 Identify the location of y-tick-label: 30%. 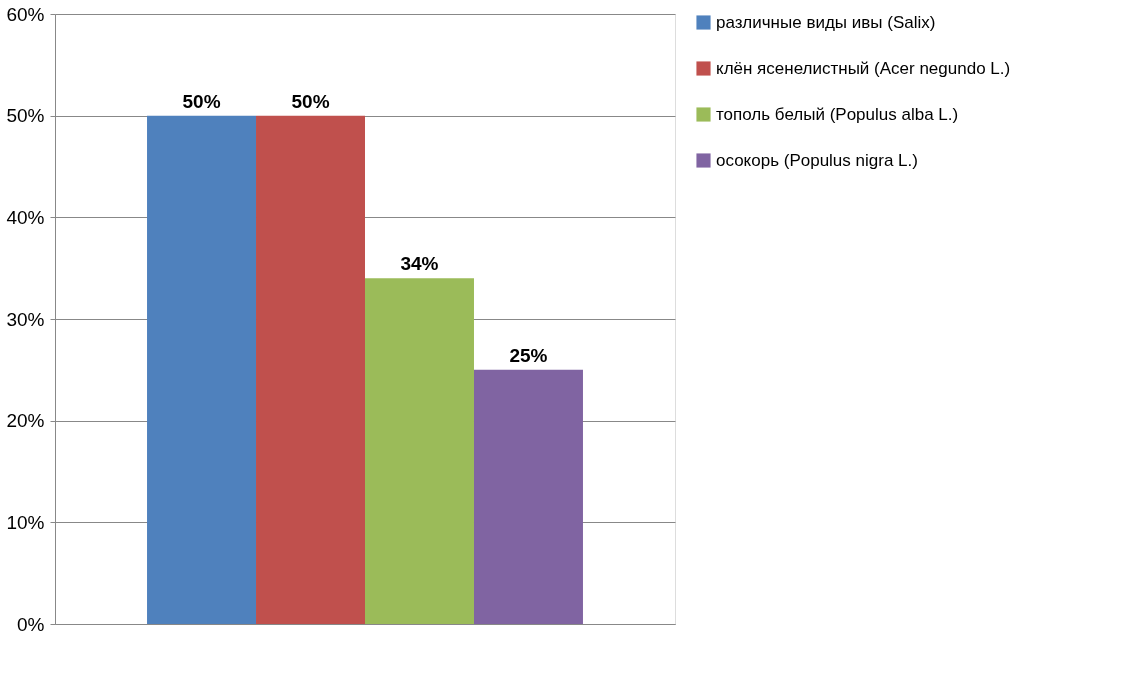
(25, 319).